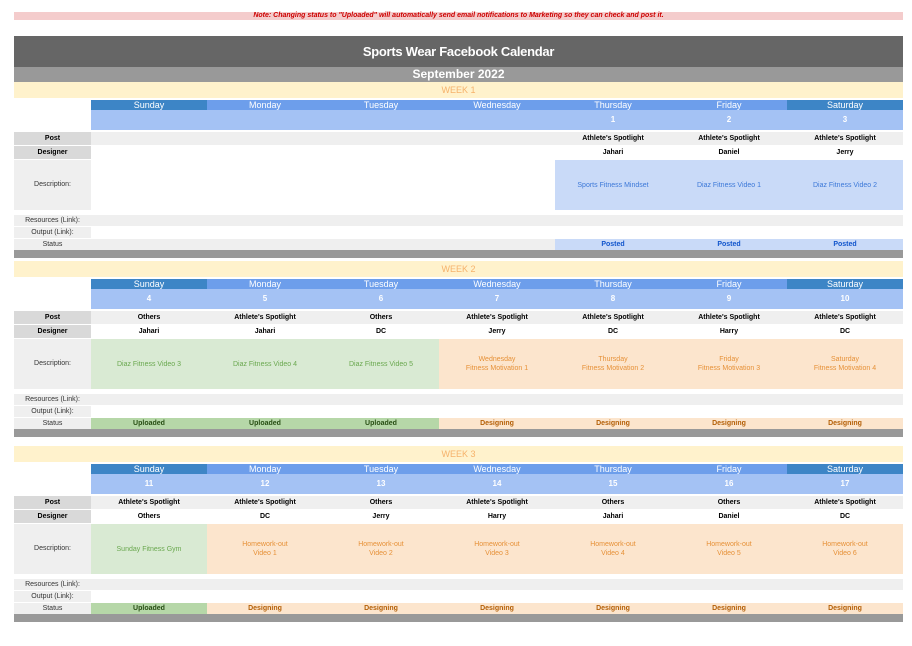  What do you see at coordinates (497, 484) in the screenshot?
I see `date-cell: 14` at bounding box center [497, 484].